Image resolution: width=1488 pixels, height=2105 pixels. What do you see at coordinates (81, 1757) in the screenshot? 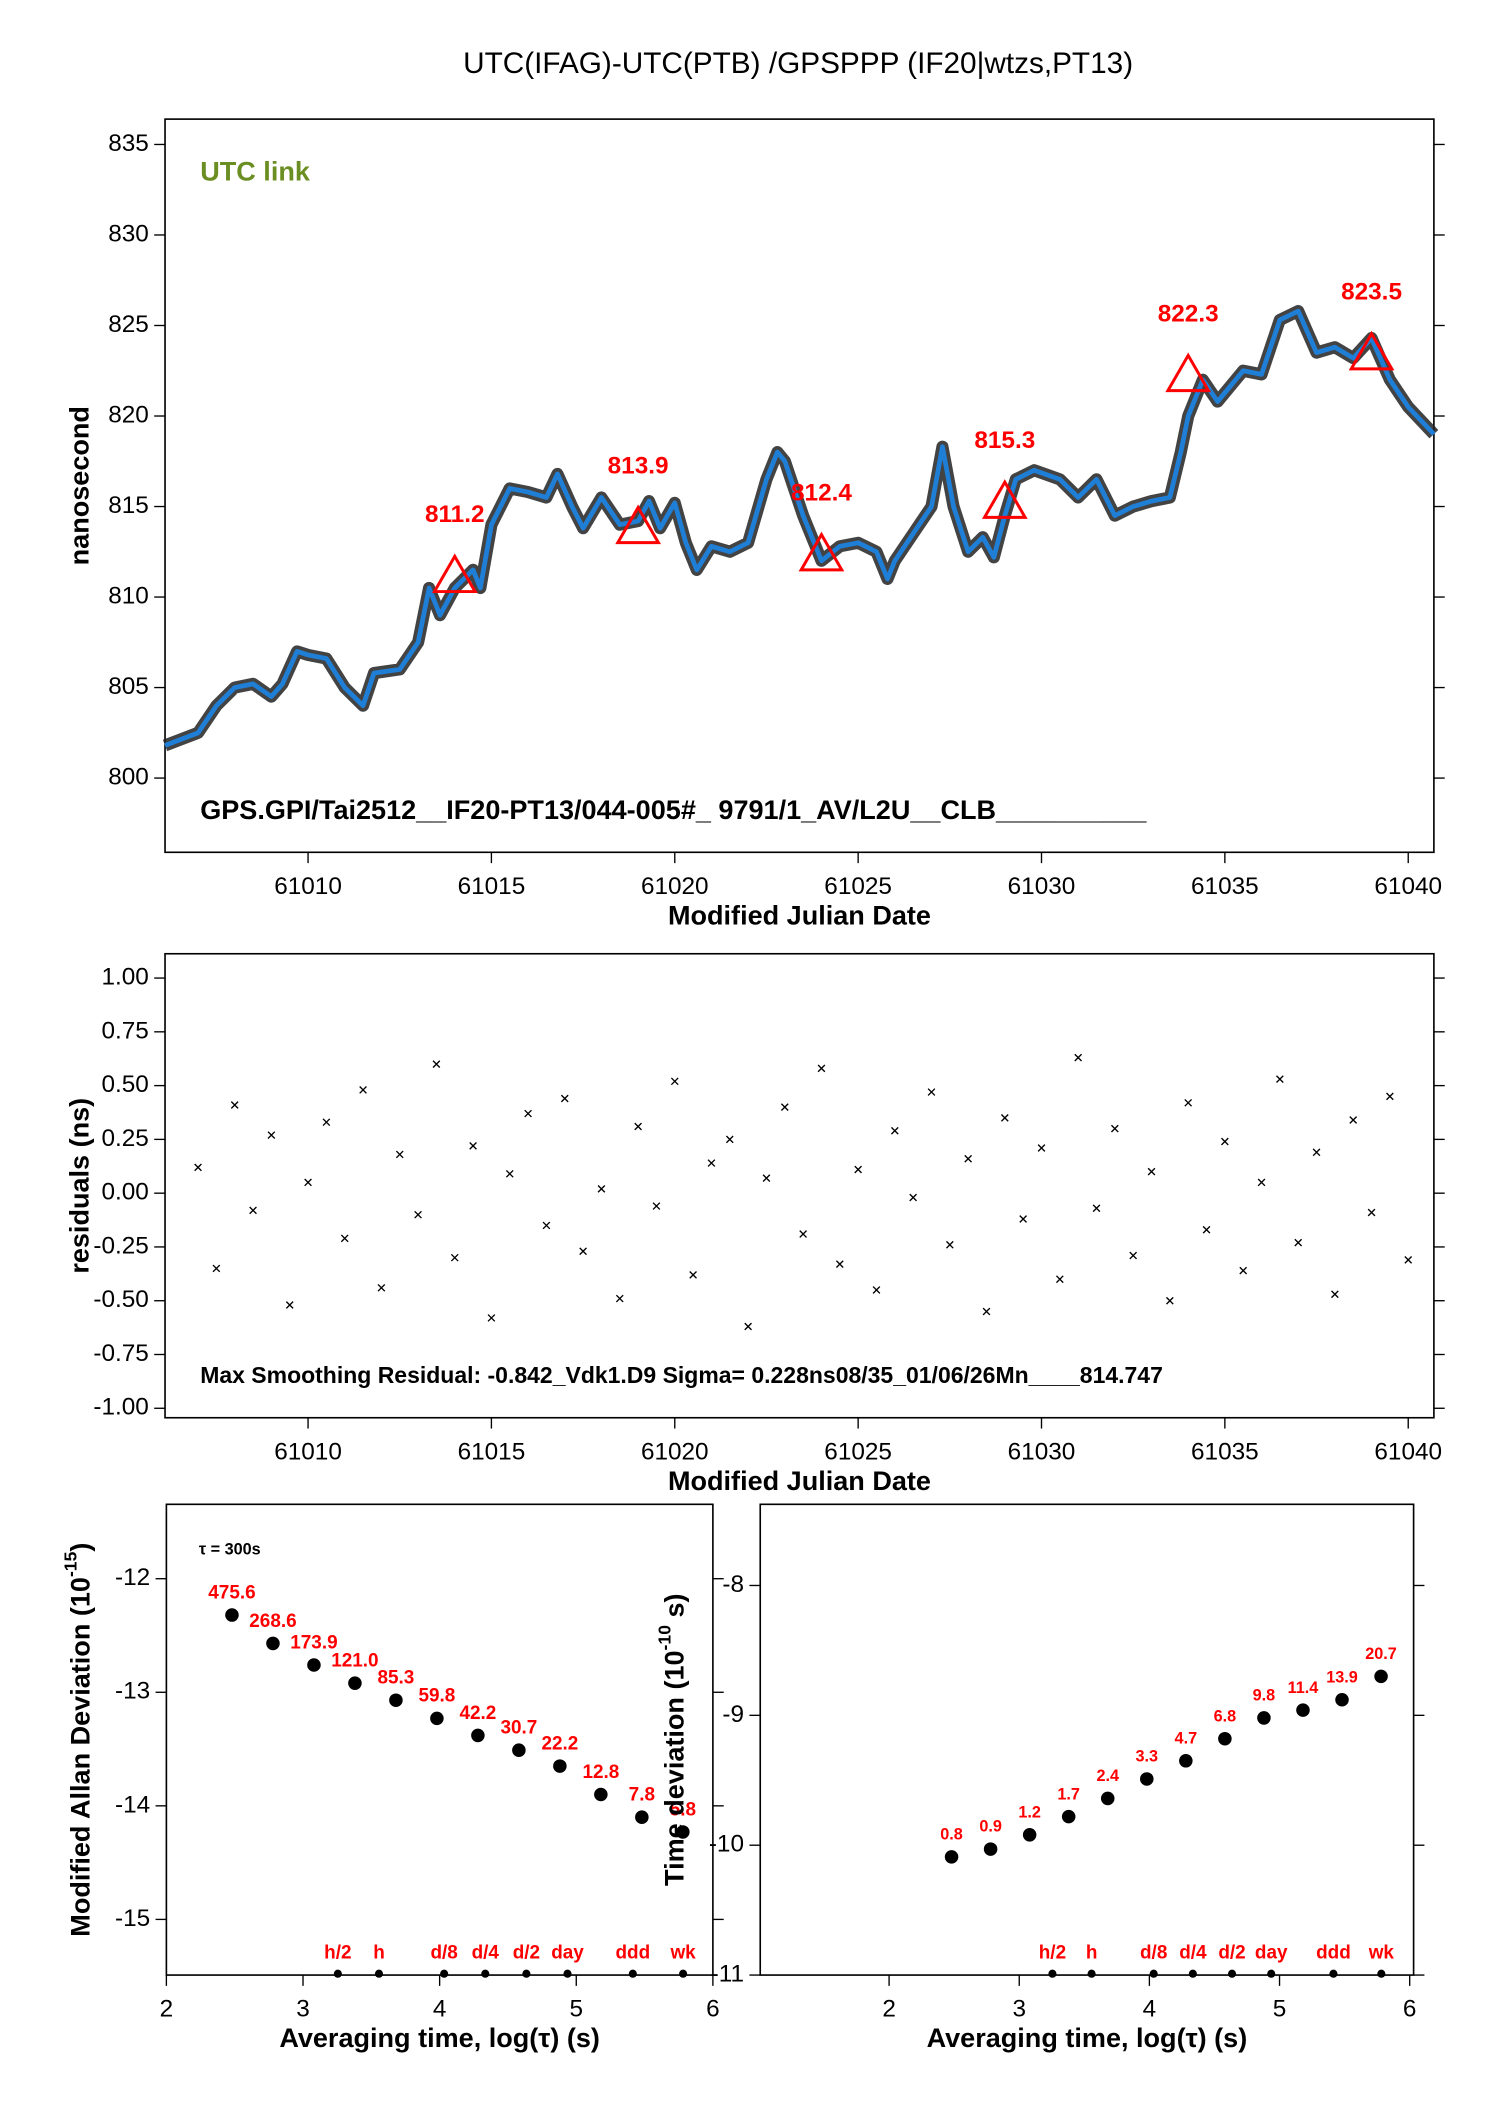
I see `y-axis-label-text: Modified Allan Deviation (10` at bounding box center [81, 1757].